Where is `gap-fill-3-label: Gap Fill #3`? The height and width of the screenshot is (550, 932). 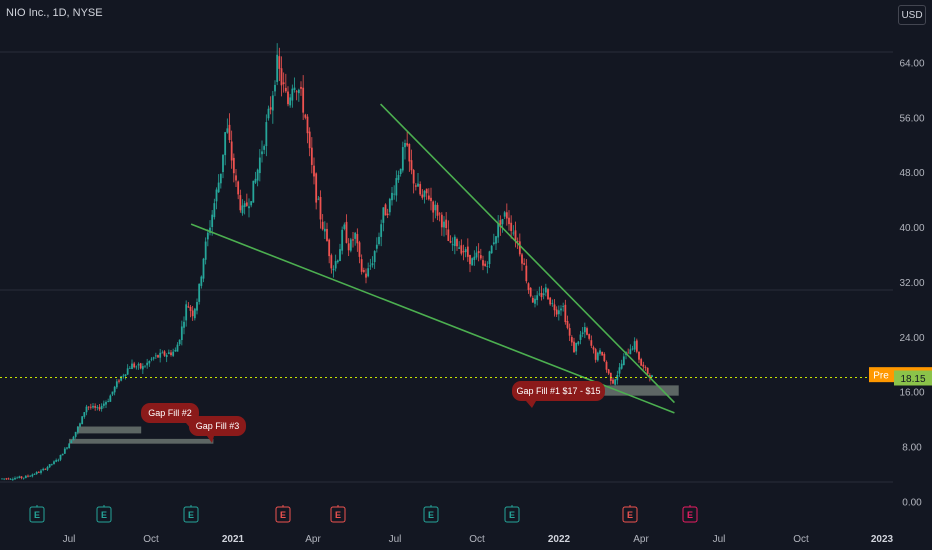 gap-fill-3-label: Gap Fill #3 is located at coordinates (217, 429).